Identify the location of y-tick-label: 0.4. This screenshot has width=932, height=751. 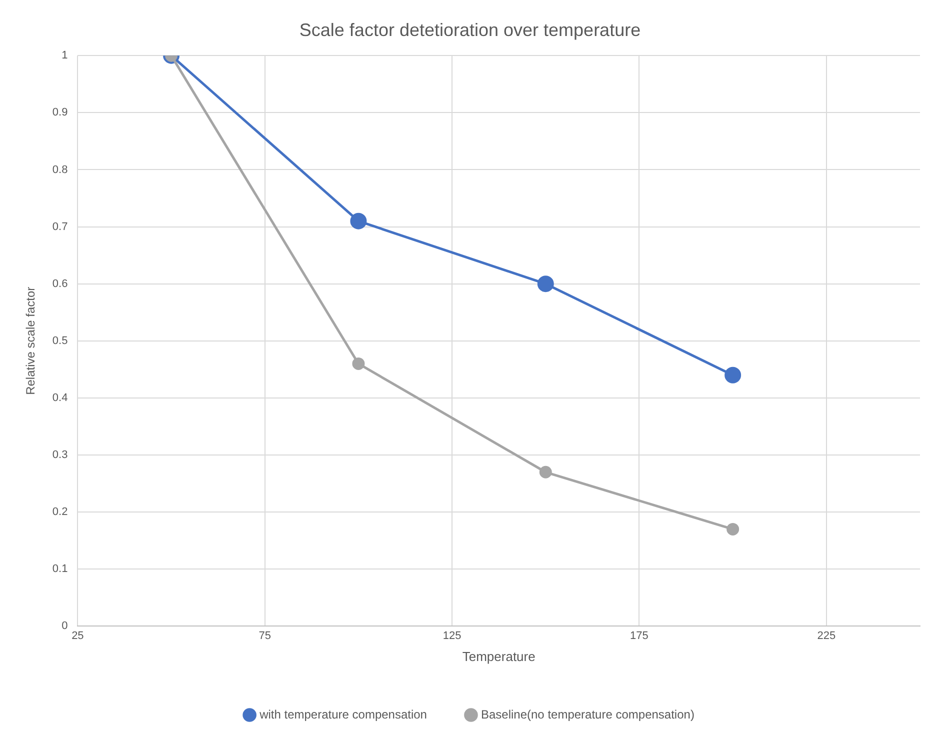
(60, 398).